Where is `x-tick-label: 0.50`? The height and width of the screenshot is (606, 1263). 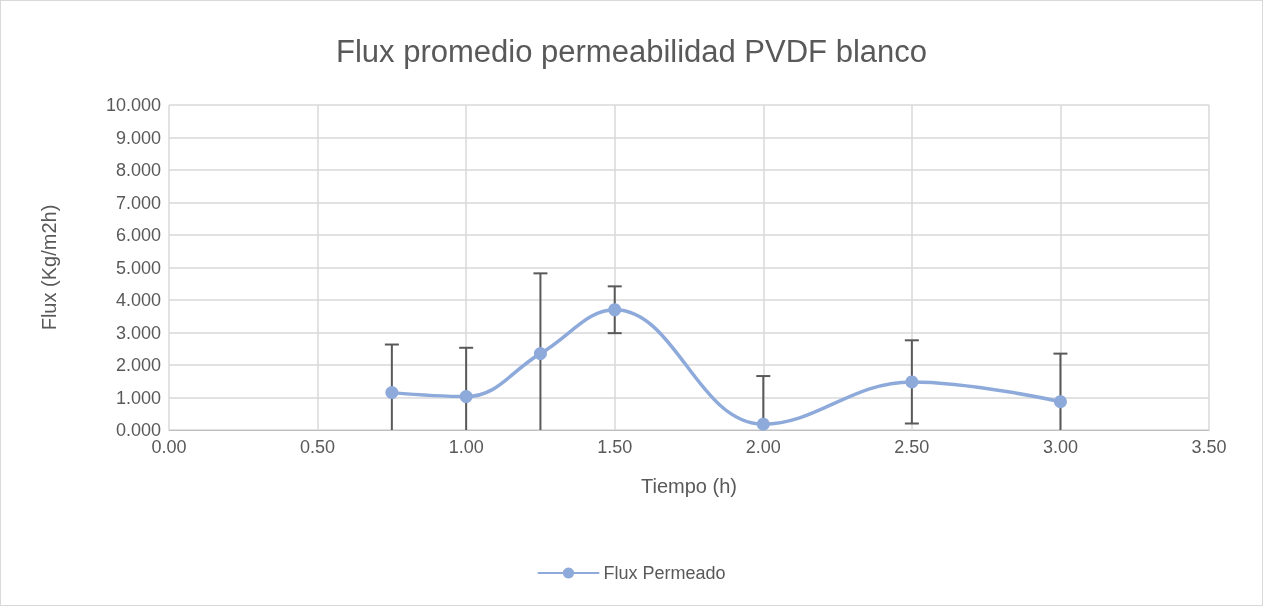
x-tick-label: 0.50 is located at coordinates (318, 447).